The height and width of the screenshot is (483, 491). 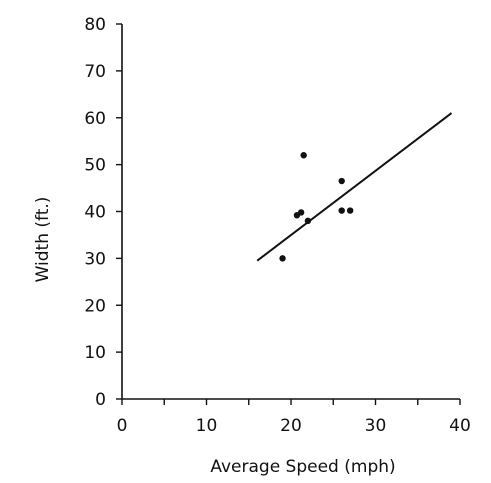 I want to click on trend-layer, so click(x=354, y=187).